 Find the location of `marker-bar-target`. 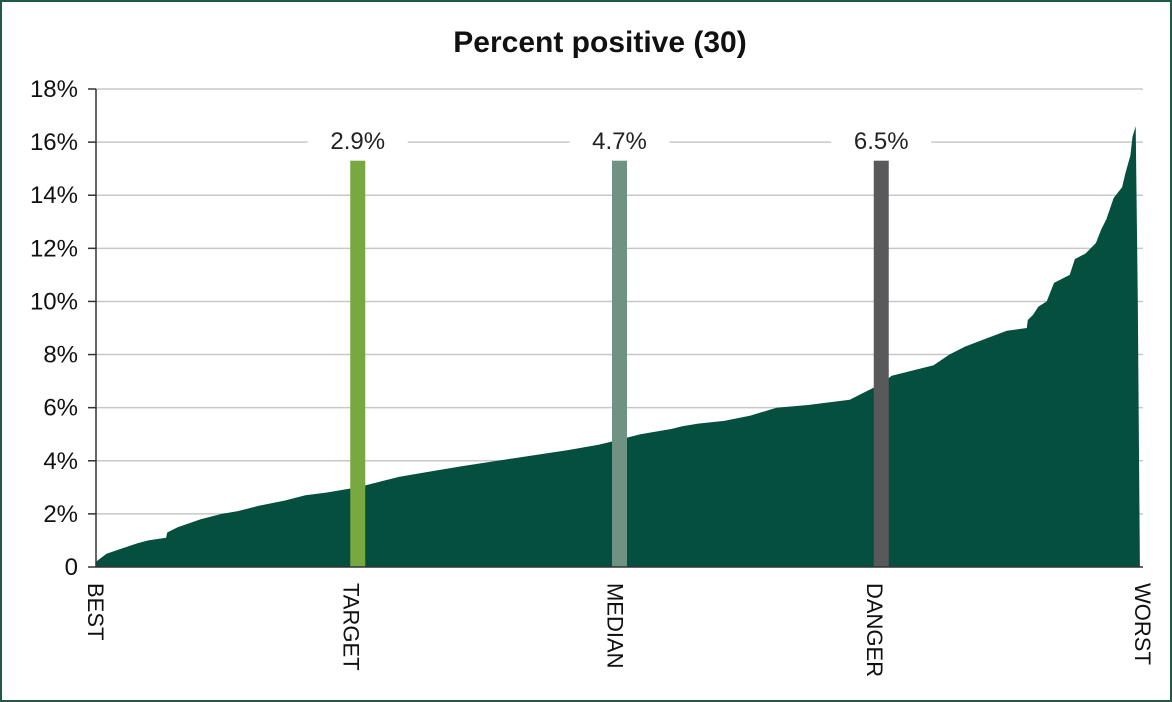

marker-bar-target is located at coordinates (358, 363).